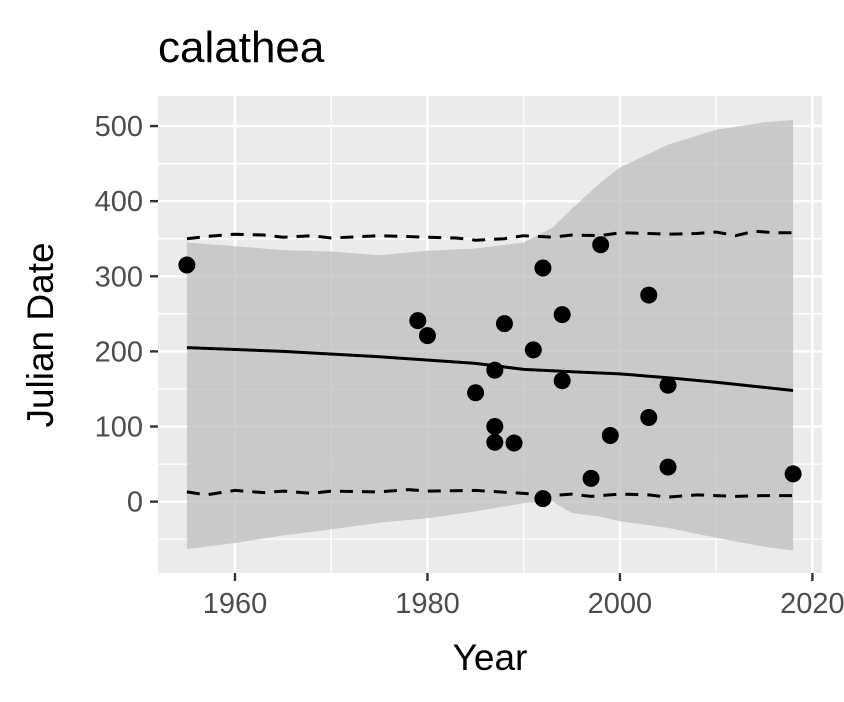 The width and height of the screenshot is (844, 702). Describe the element at coordinates (119, 127) in the screenshot. I see `y-tick-label: 500` at that location.